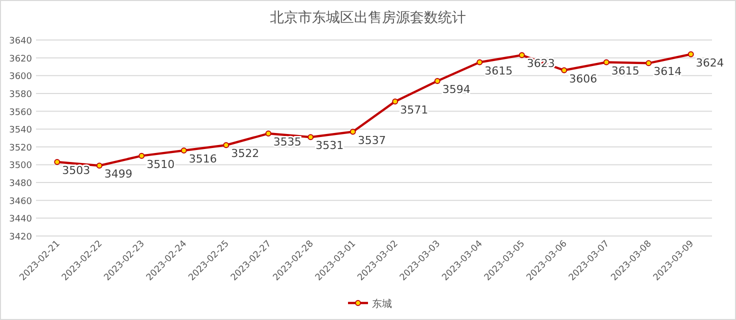  What do you see at coordinates (118, 174) in the screenshot?
I see `data-label: 3499` at bounding box center [118, 174].